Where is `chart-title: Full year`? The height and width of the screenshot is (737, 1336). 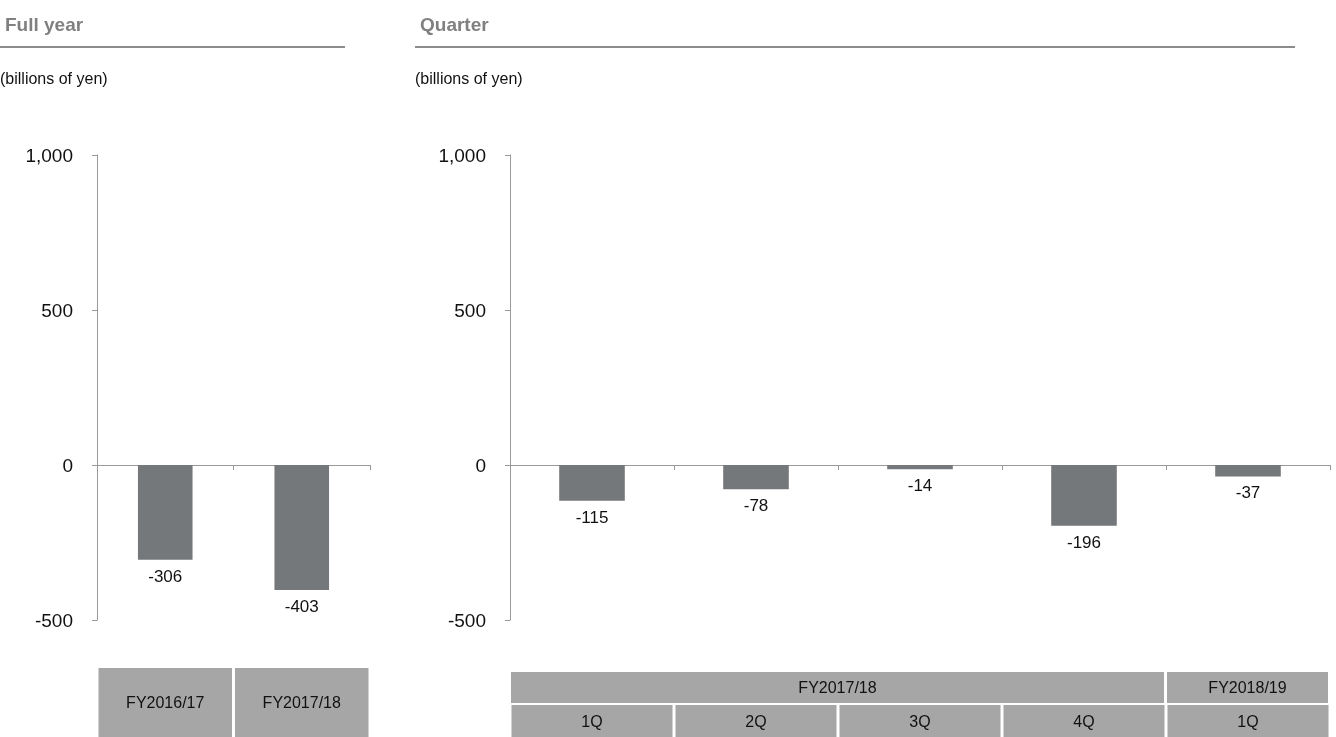
chart-title: Full year is located at coordinates (44, 24).